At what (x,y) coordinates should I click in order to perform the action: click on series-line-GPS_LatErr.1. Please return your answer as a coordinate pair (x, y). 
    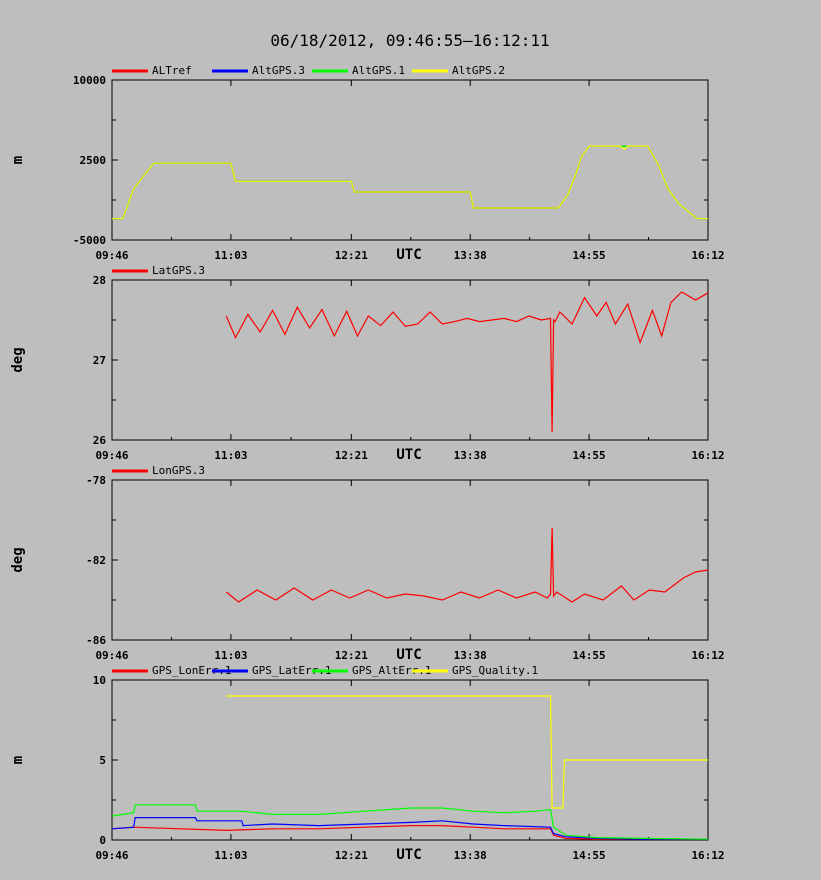
    Looking at the image, I should click on (409, 828).